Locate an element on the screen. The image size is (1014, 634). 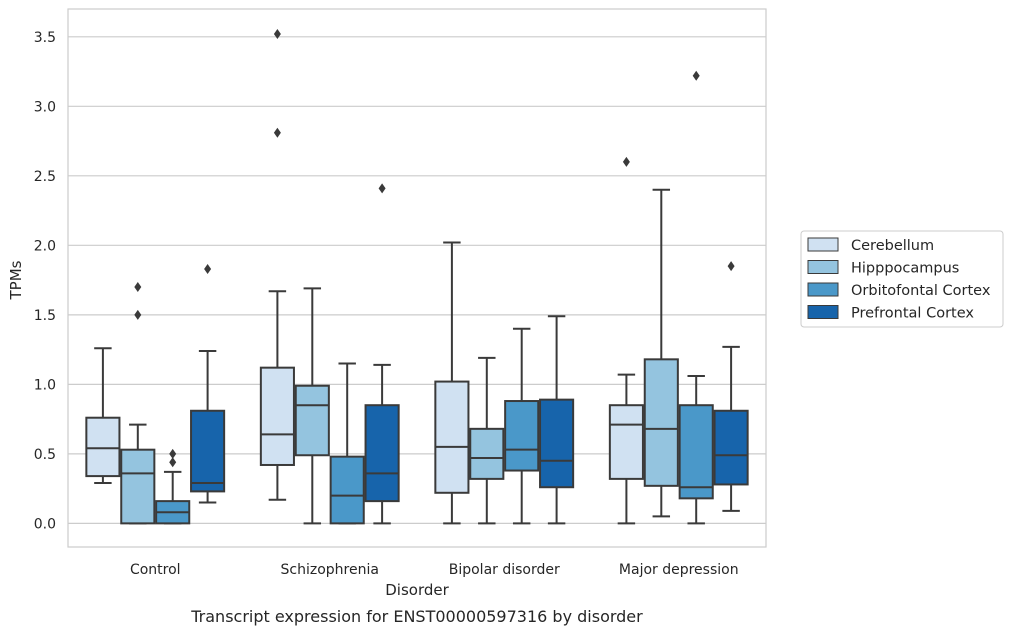
legend-frame is located at coordinates (902, 279).